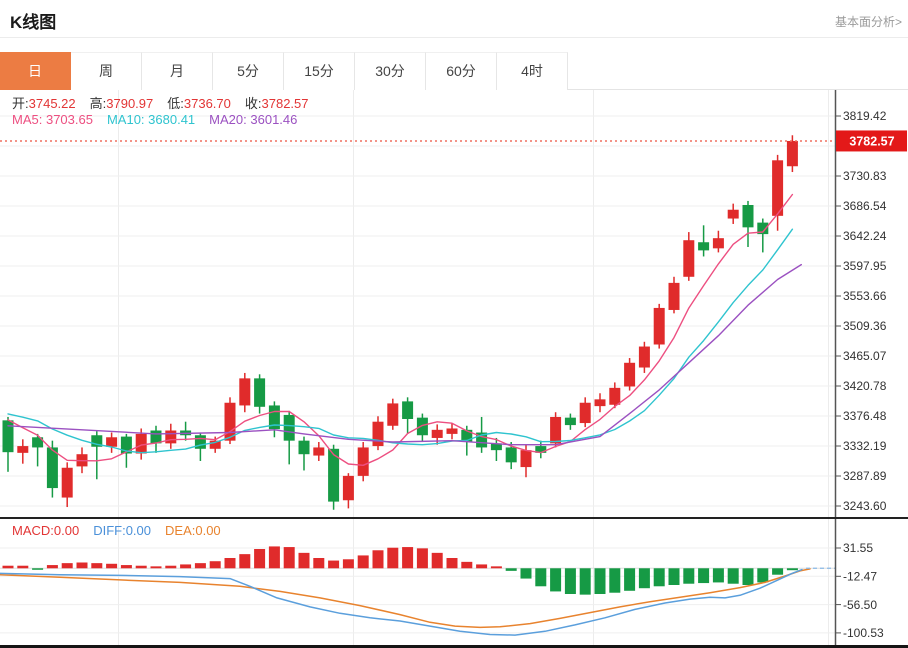 This screenshot has height=648, width=908. What do you see at coordinates (177, 71) in the screenshot?
I see `tab-month: 月` at bounding box center [177, 71].